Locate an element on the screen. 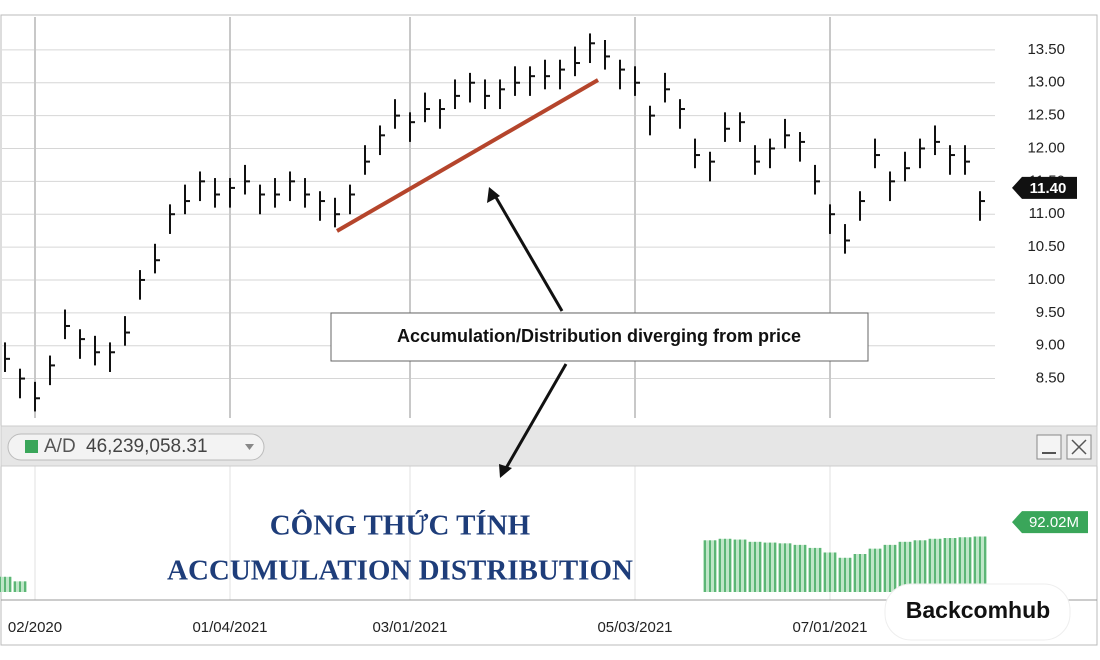  y-tick-label: 11.00 is located at coordinates (1047, 213).